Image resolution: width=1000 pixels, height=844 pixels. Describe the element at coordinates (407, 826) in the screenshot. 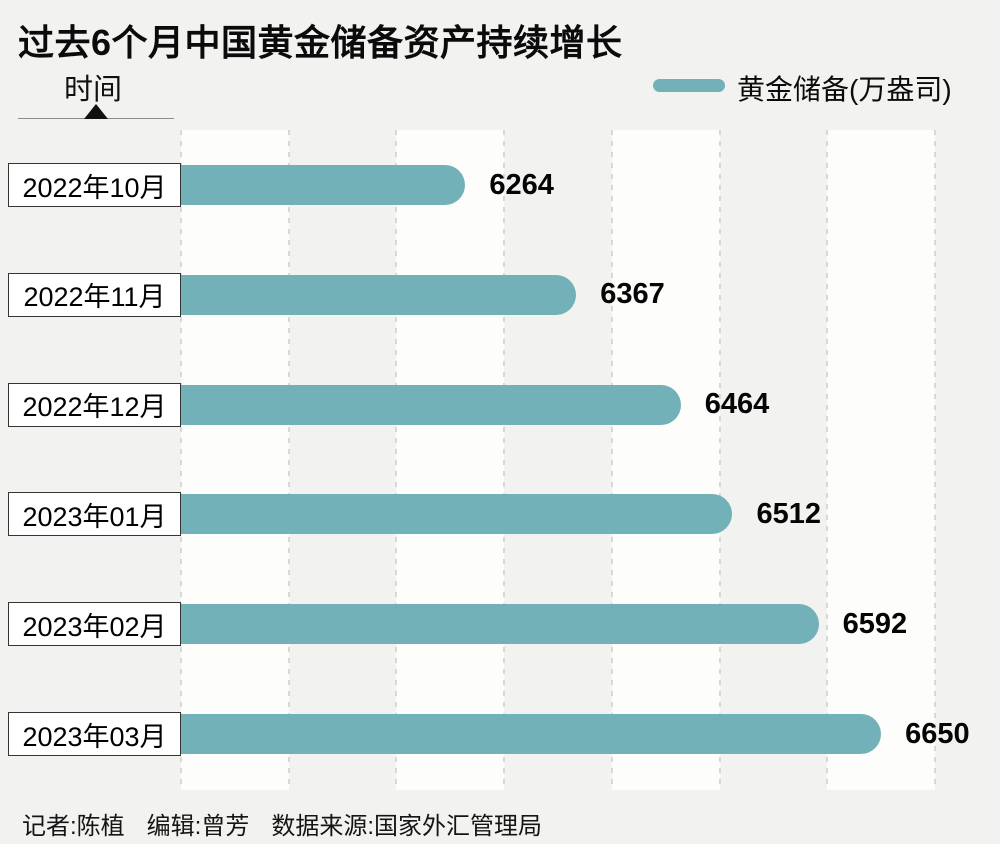

I see `credit-data-source: 数据来源:国家外汇管理局` at that location.